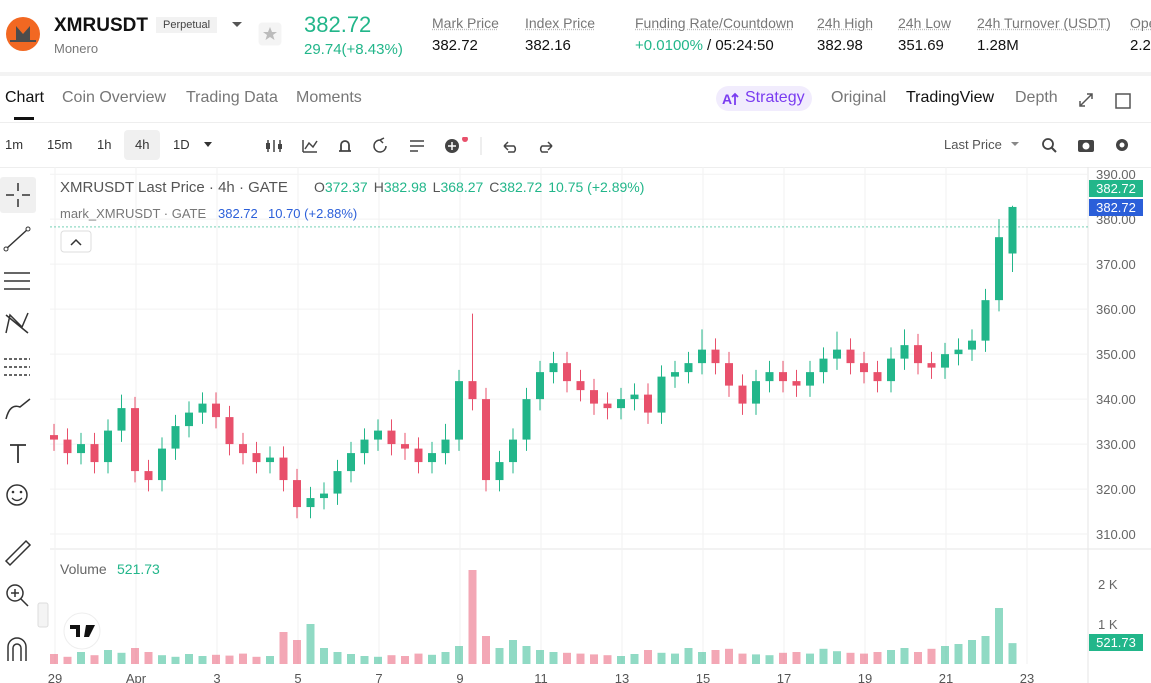 The height and width of the screenshot is (683, 1151). What do you see at coordinates (1116, 188) in the screenshot?
I see `last-price-badge` at bounding box center [1116, 188].